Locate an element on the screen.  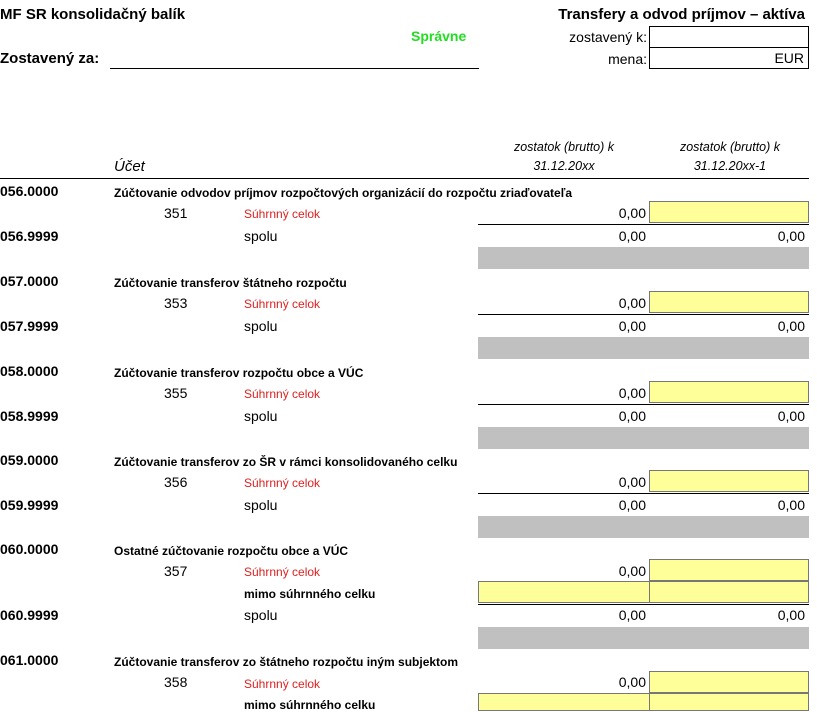
account-column-label: Účet is located at coordinates (129, 166).